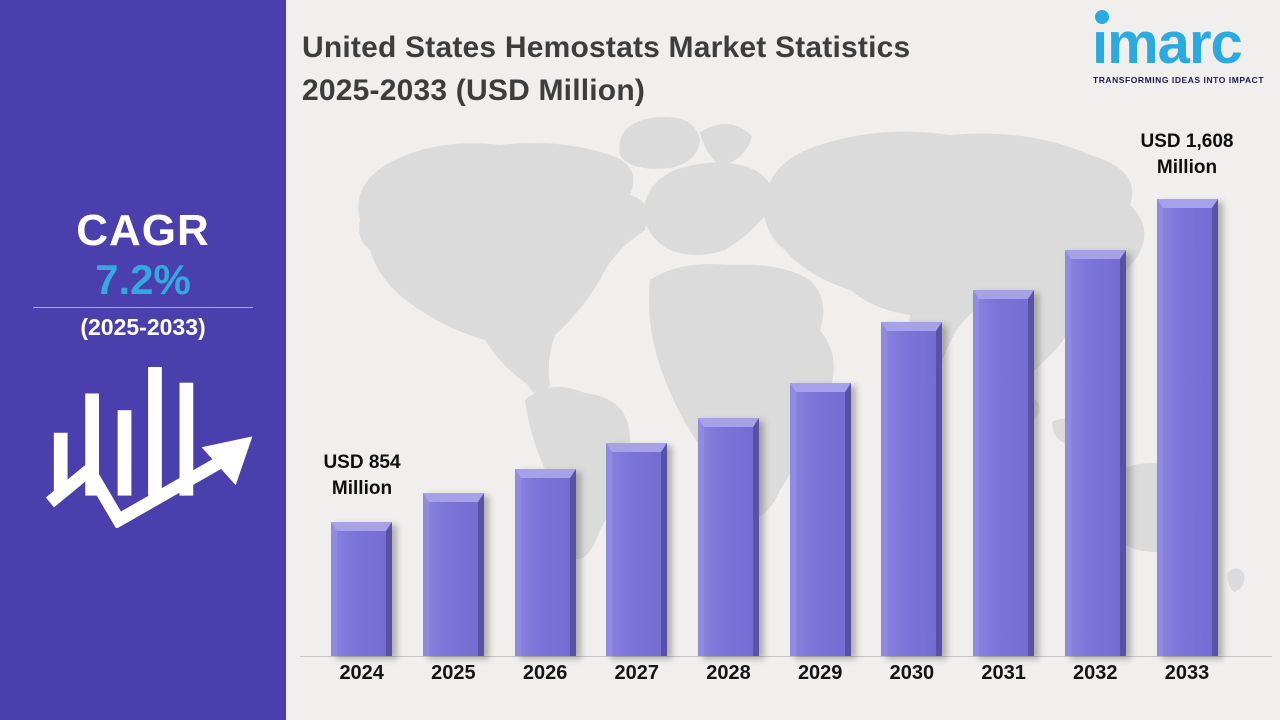 The width and height of the screenshot is (1280, 720). What do you see at coordinates (453, 673) in the screenshot?
I see `x-tick-2025: 2025` at bounding box center [453, 673].